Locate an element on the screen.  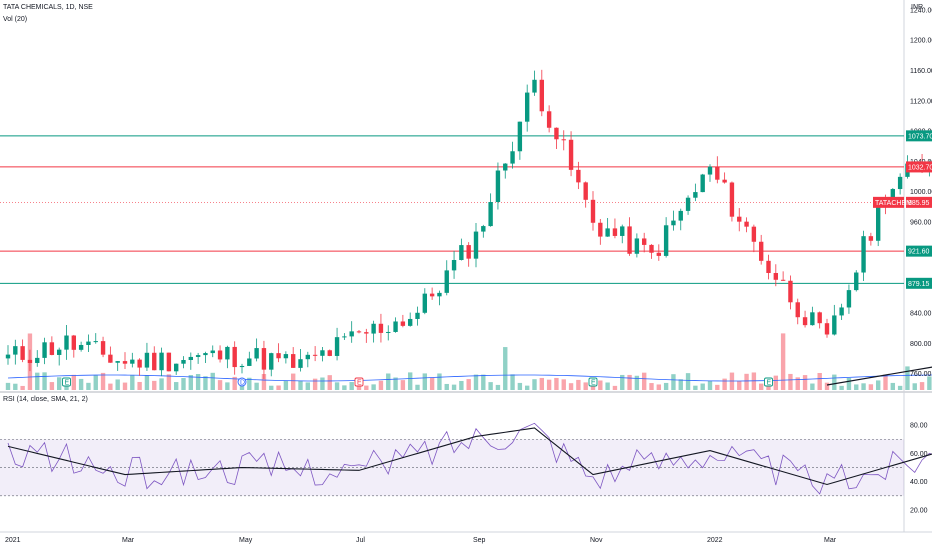
price-tick-label: 1120.00 is located at coordinates (921, 101).